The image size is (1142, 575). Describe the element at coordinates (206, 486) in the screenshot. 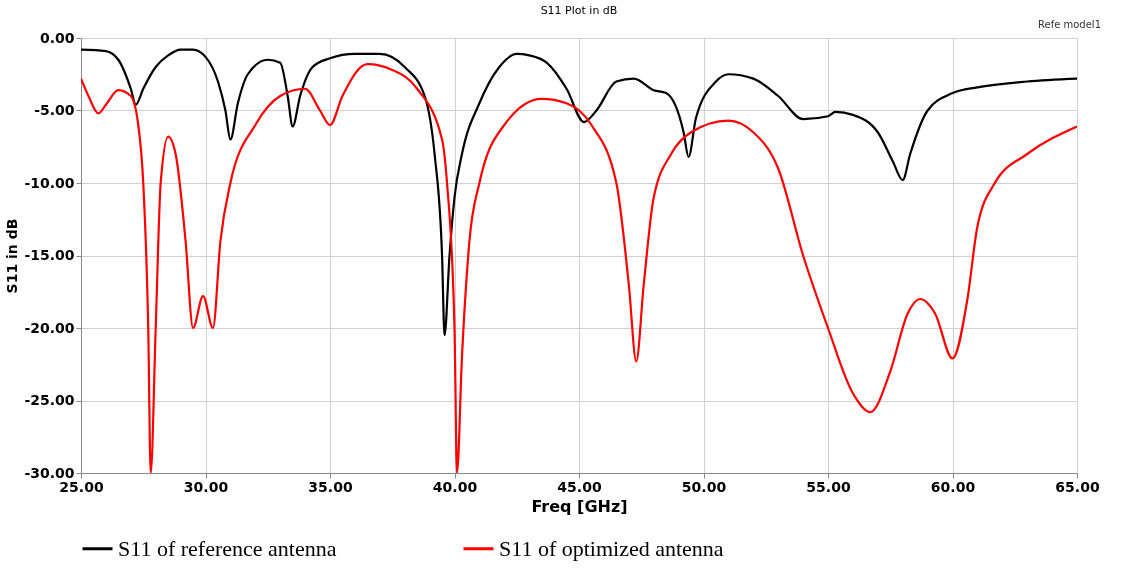

I see `x-tick-label: 30.00` at that location.